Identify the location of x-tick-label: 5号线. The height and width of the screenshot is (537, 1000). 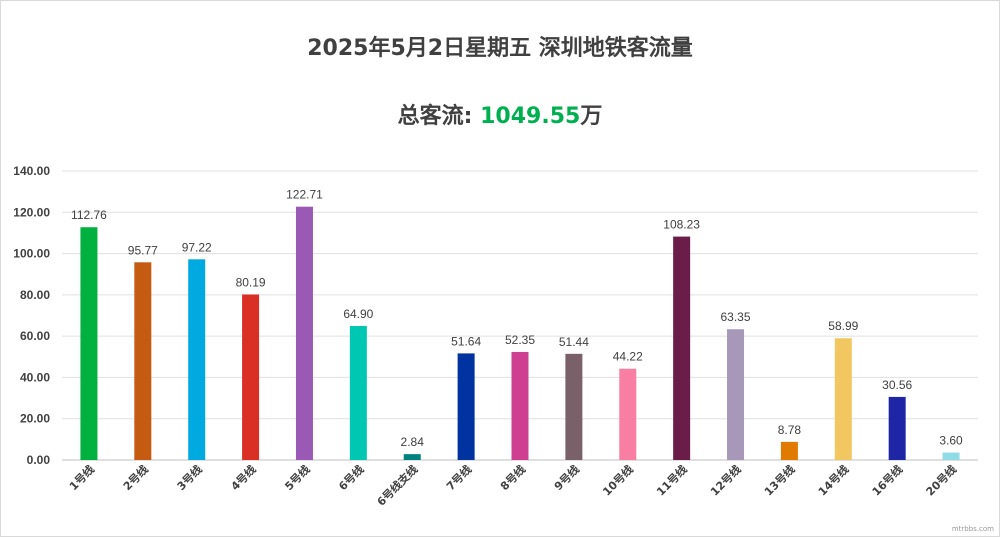
(297, 477).